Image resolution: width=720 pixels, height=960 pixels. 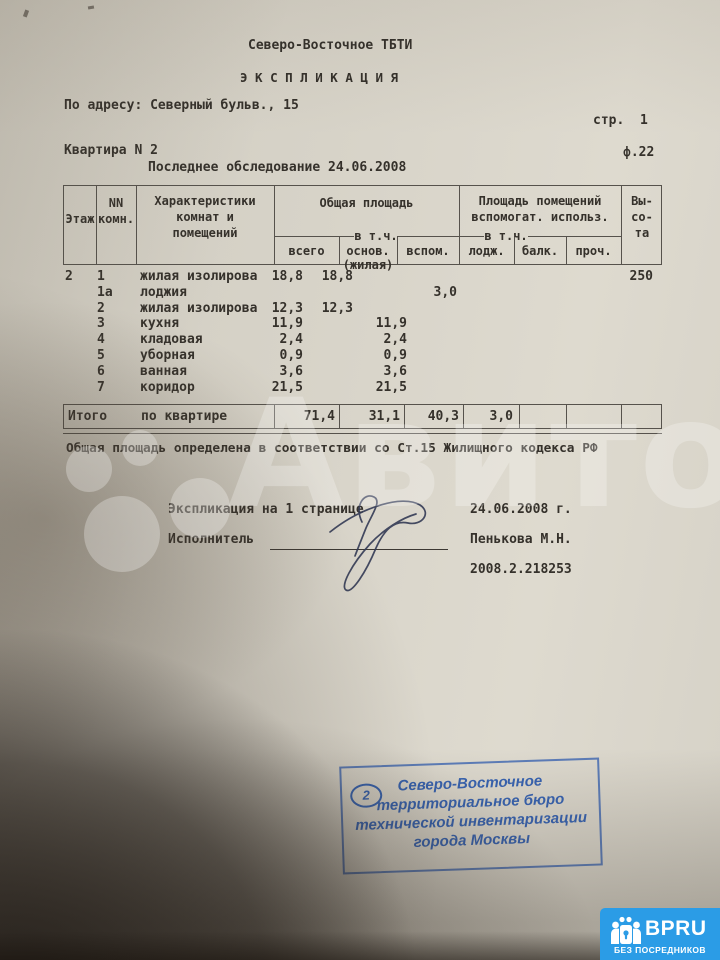 I want to click on table-bottom-line, so click(x=362, y=433).